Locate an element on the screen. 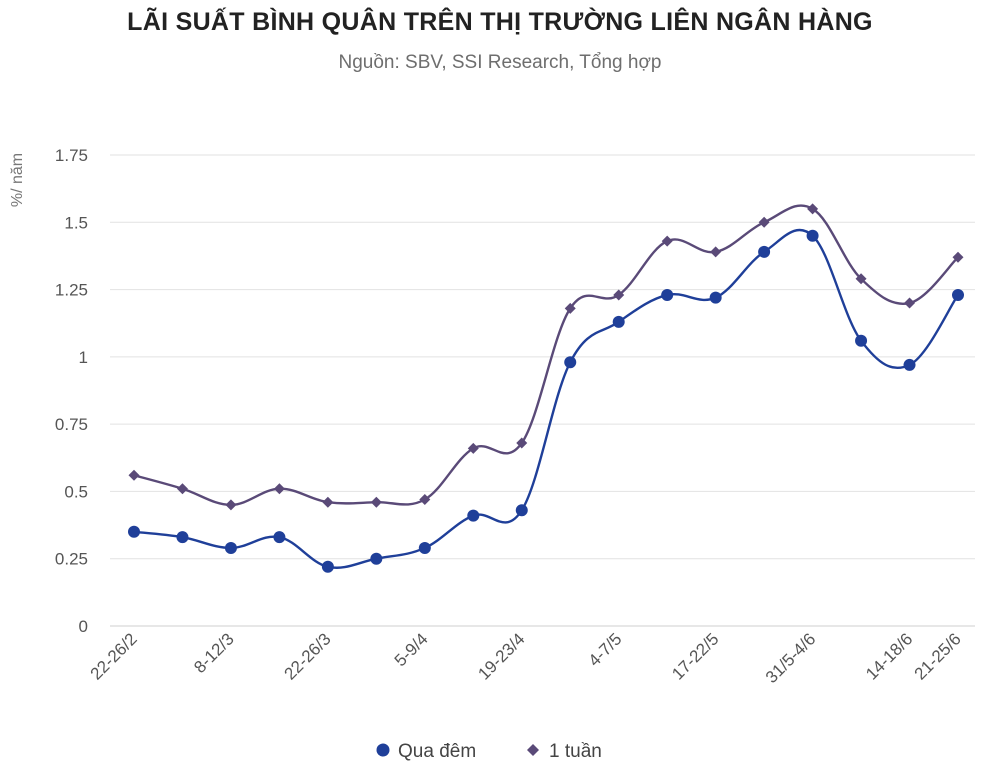  y-tick-label: 0.25 is located at coordinates (71, 559).